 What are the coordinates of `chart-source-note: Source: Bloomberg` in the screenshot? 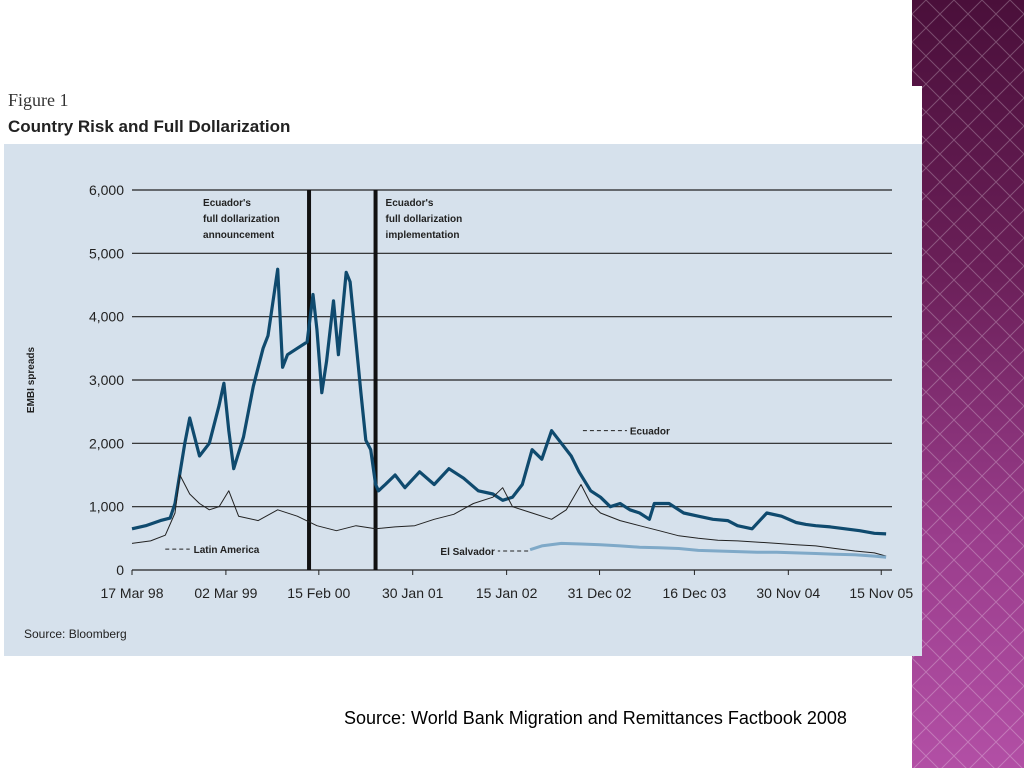 It's located at (75, 634).